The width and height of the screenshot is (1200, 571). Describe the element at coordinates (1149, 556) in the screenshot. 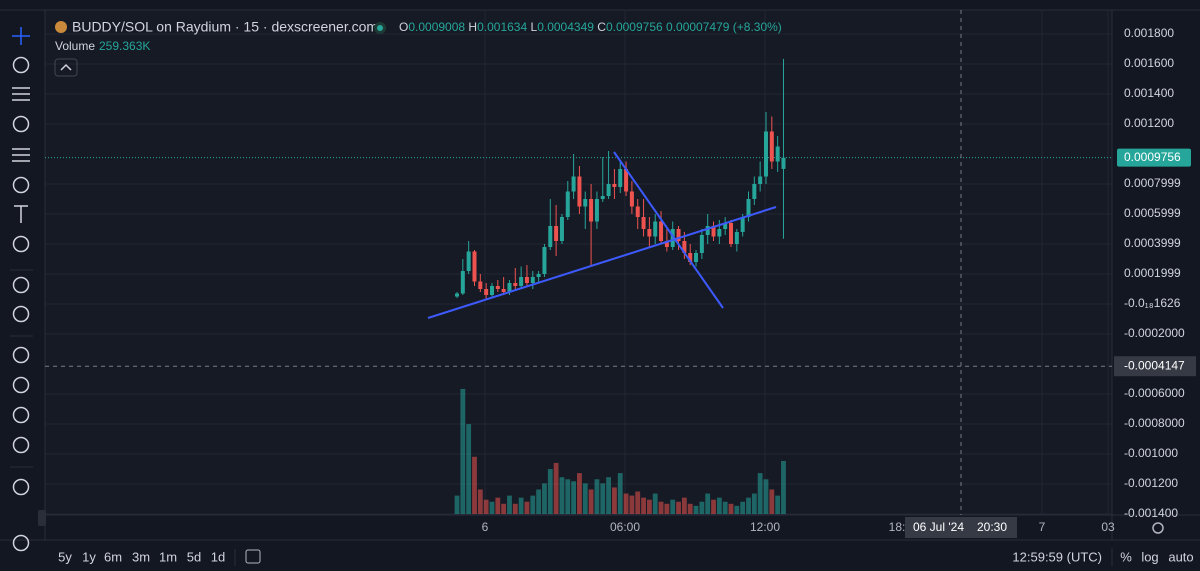

I see `scale-option: log` at that location.